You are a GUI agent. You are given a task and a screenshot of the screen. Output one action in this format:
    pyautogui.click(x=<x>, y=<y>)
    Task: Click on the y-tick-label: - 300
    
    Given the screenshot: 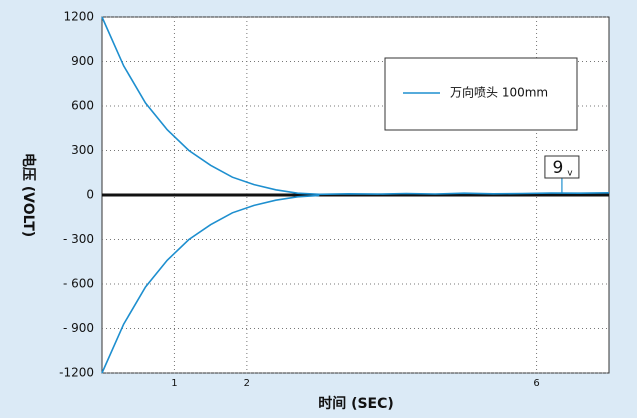 What is the action you would take?
    pyautogui.click(x=78, y=239)
    